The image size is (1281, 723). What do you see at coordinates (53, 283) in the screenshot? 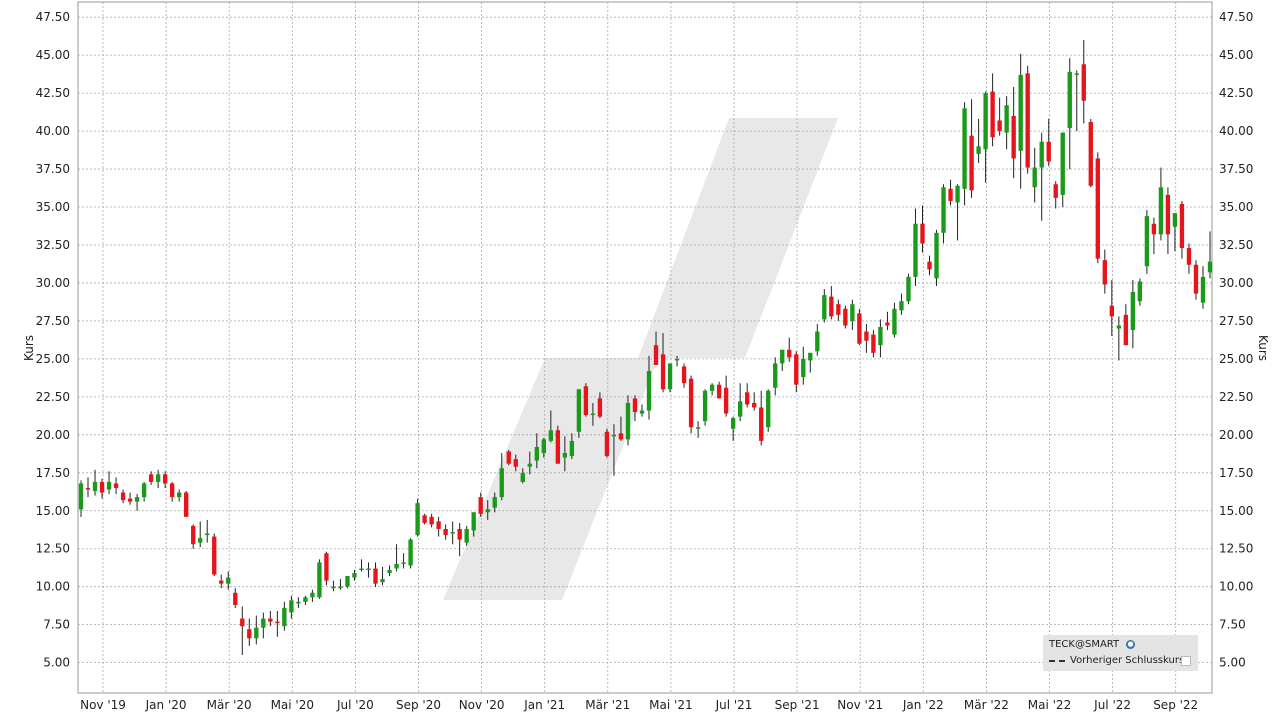
I see `y-tick-label-left: 30.00` at bounding box center [53, 283].